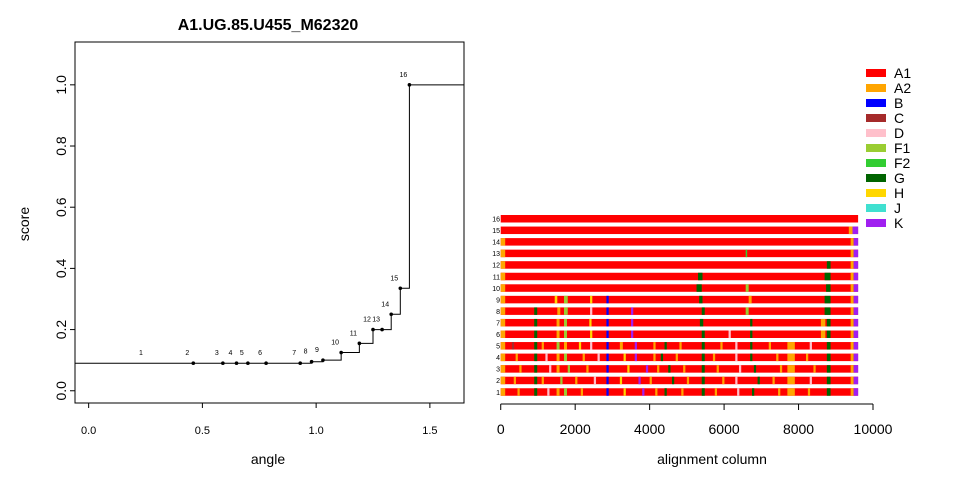  What do you see at coordinates (496, 254) in the screenshot?
I see `alignment-row-label: 13` at bounding box center [496, 254].